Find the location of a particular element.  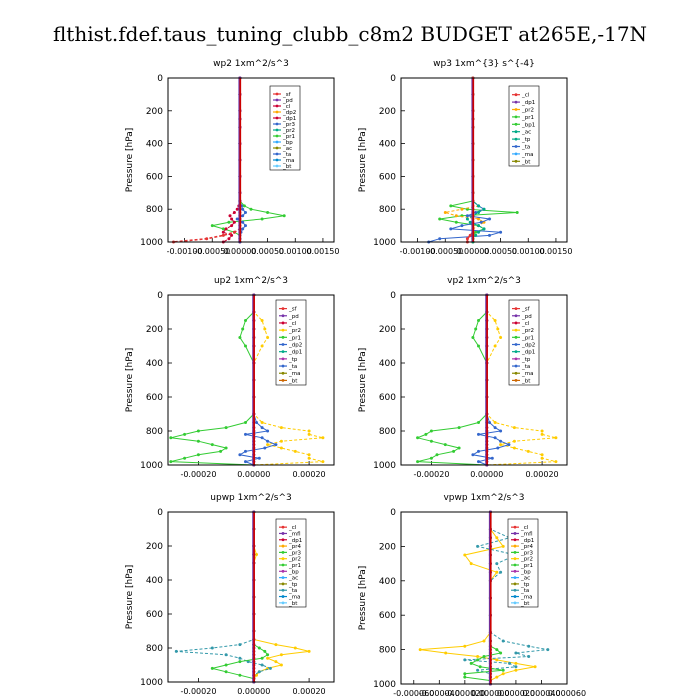

x-tick-label: -0.00050 is located at coordinates (212, 251).